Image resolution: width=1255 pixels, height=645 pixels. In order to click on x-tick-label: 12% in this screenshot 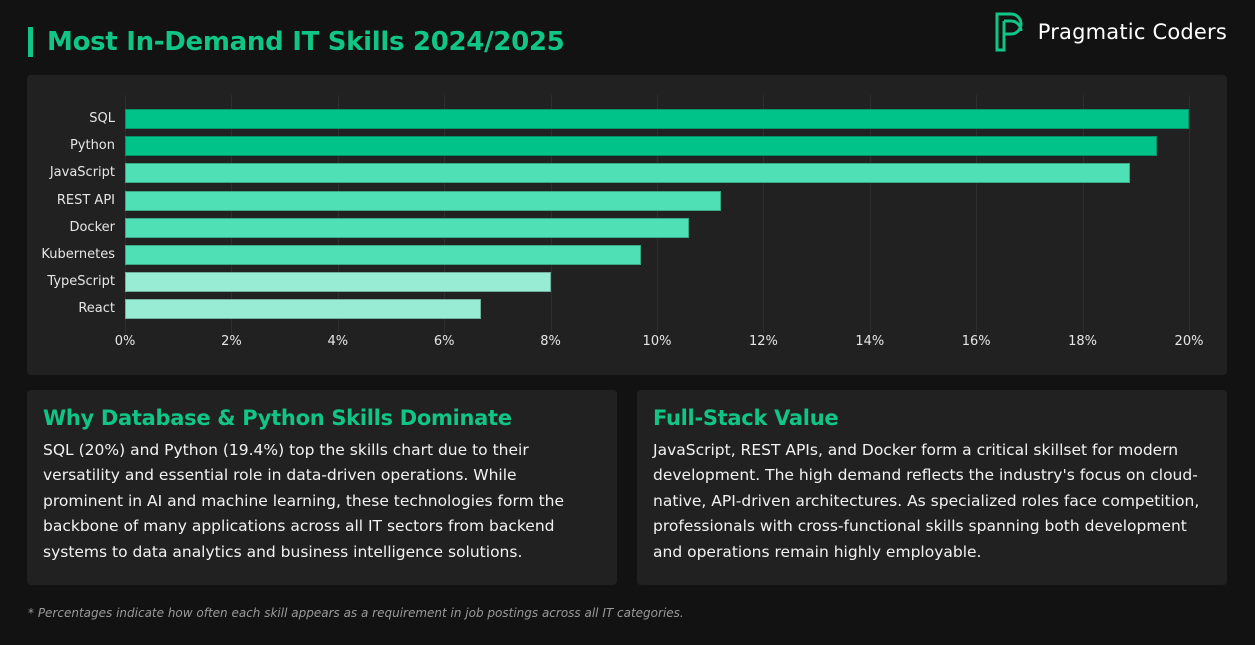, I will do `click(763, 341)`.